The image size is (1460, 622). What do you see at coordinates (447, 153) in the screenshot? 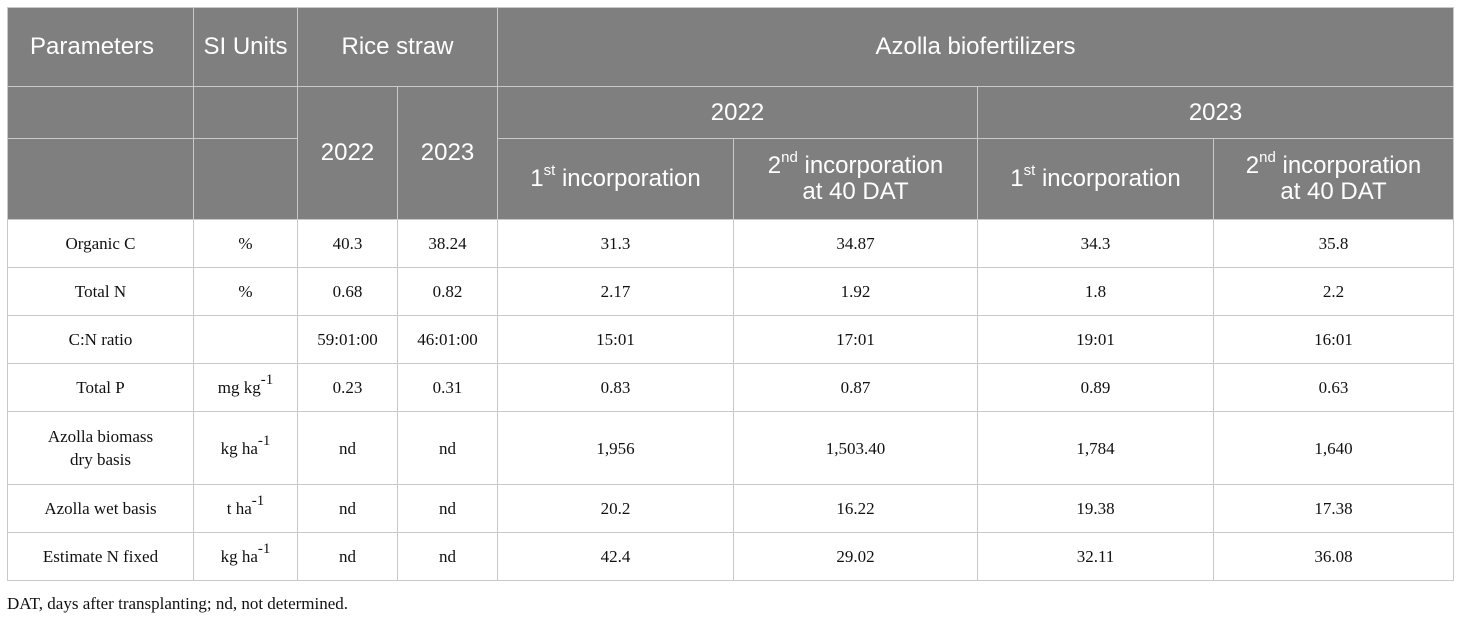
I see `header-rice-2023: 2023` at bounding box center [447, 153].